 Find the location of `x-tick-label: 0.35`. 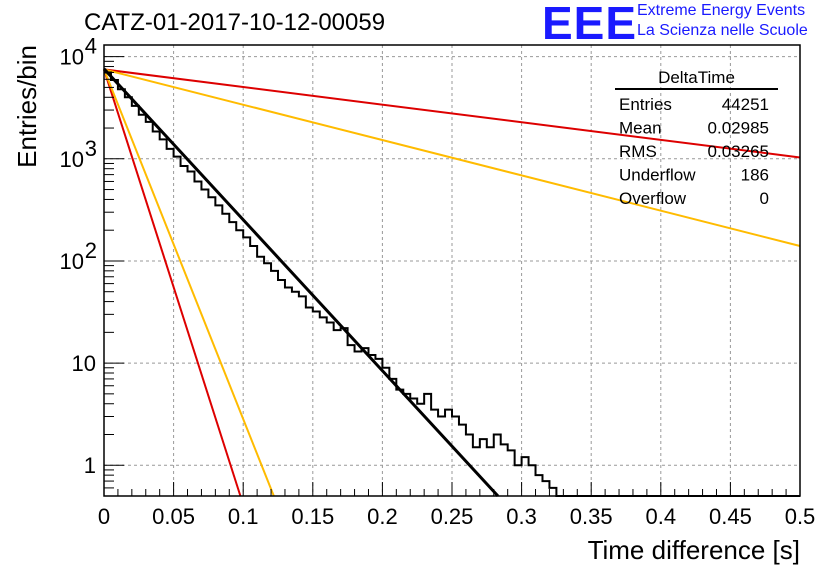

x-tick-label: 0.35 is located at coordinates (591, 516).